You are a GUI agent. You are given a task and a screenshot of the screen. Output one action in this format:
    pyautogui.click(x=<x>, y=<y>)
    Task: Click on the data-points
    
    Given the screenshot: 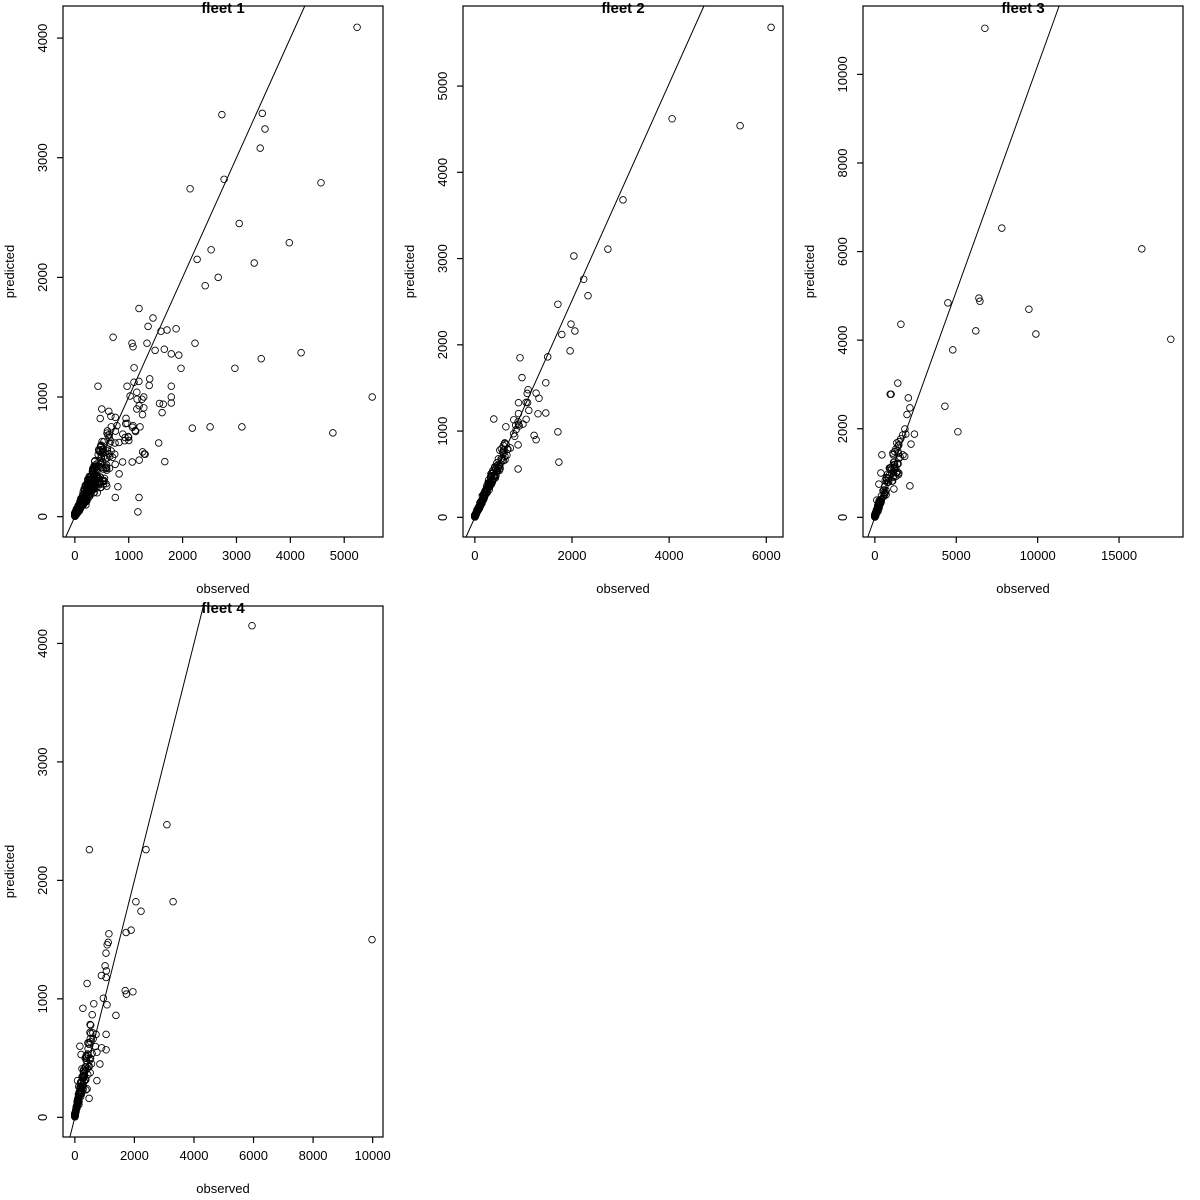 What is the action you would take?
    pyautogui.click(x=223, y=871)
    